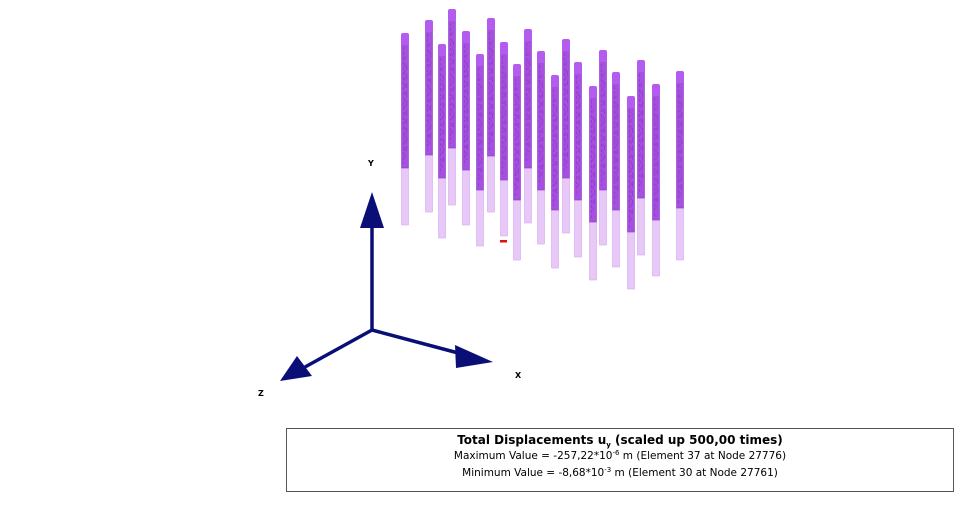 Image resolution: width=961 pixels, height=510 pixels. What do you see at coordinates (474, 356) in the screenshot?
I see `x-axis-arrowhead` at bounding box center [474, 356].